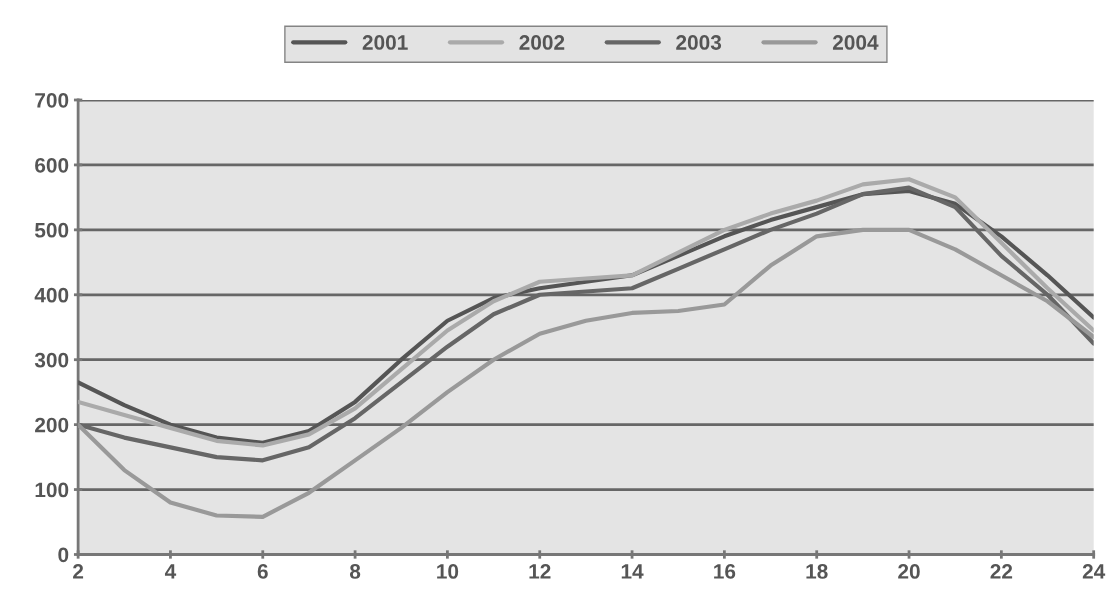 The height and width of the screenshot is (606, 1116). What do you see at coordinates (817, 571) in the screenshot?
I see `x-tick-label: 18` at bounding box center [817, 571].